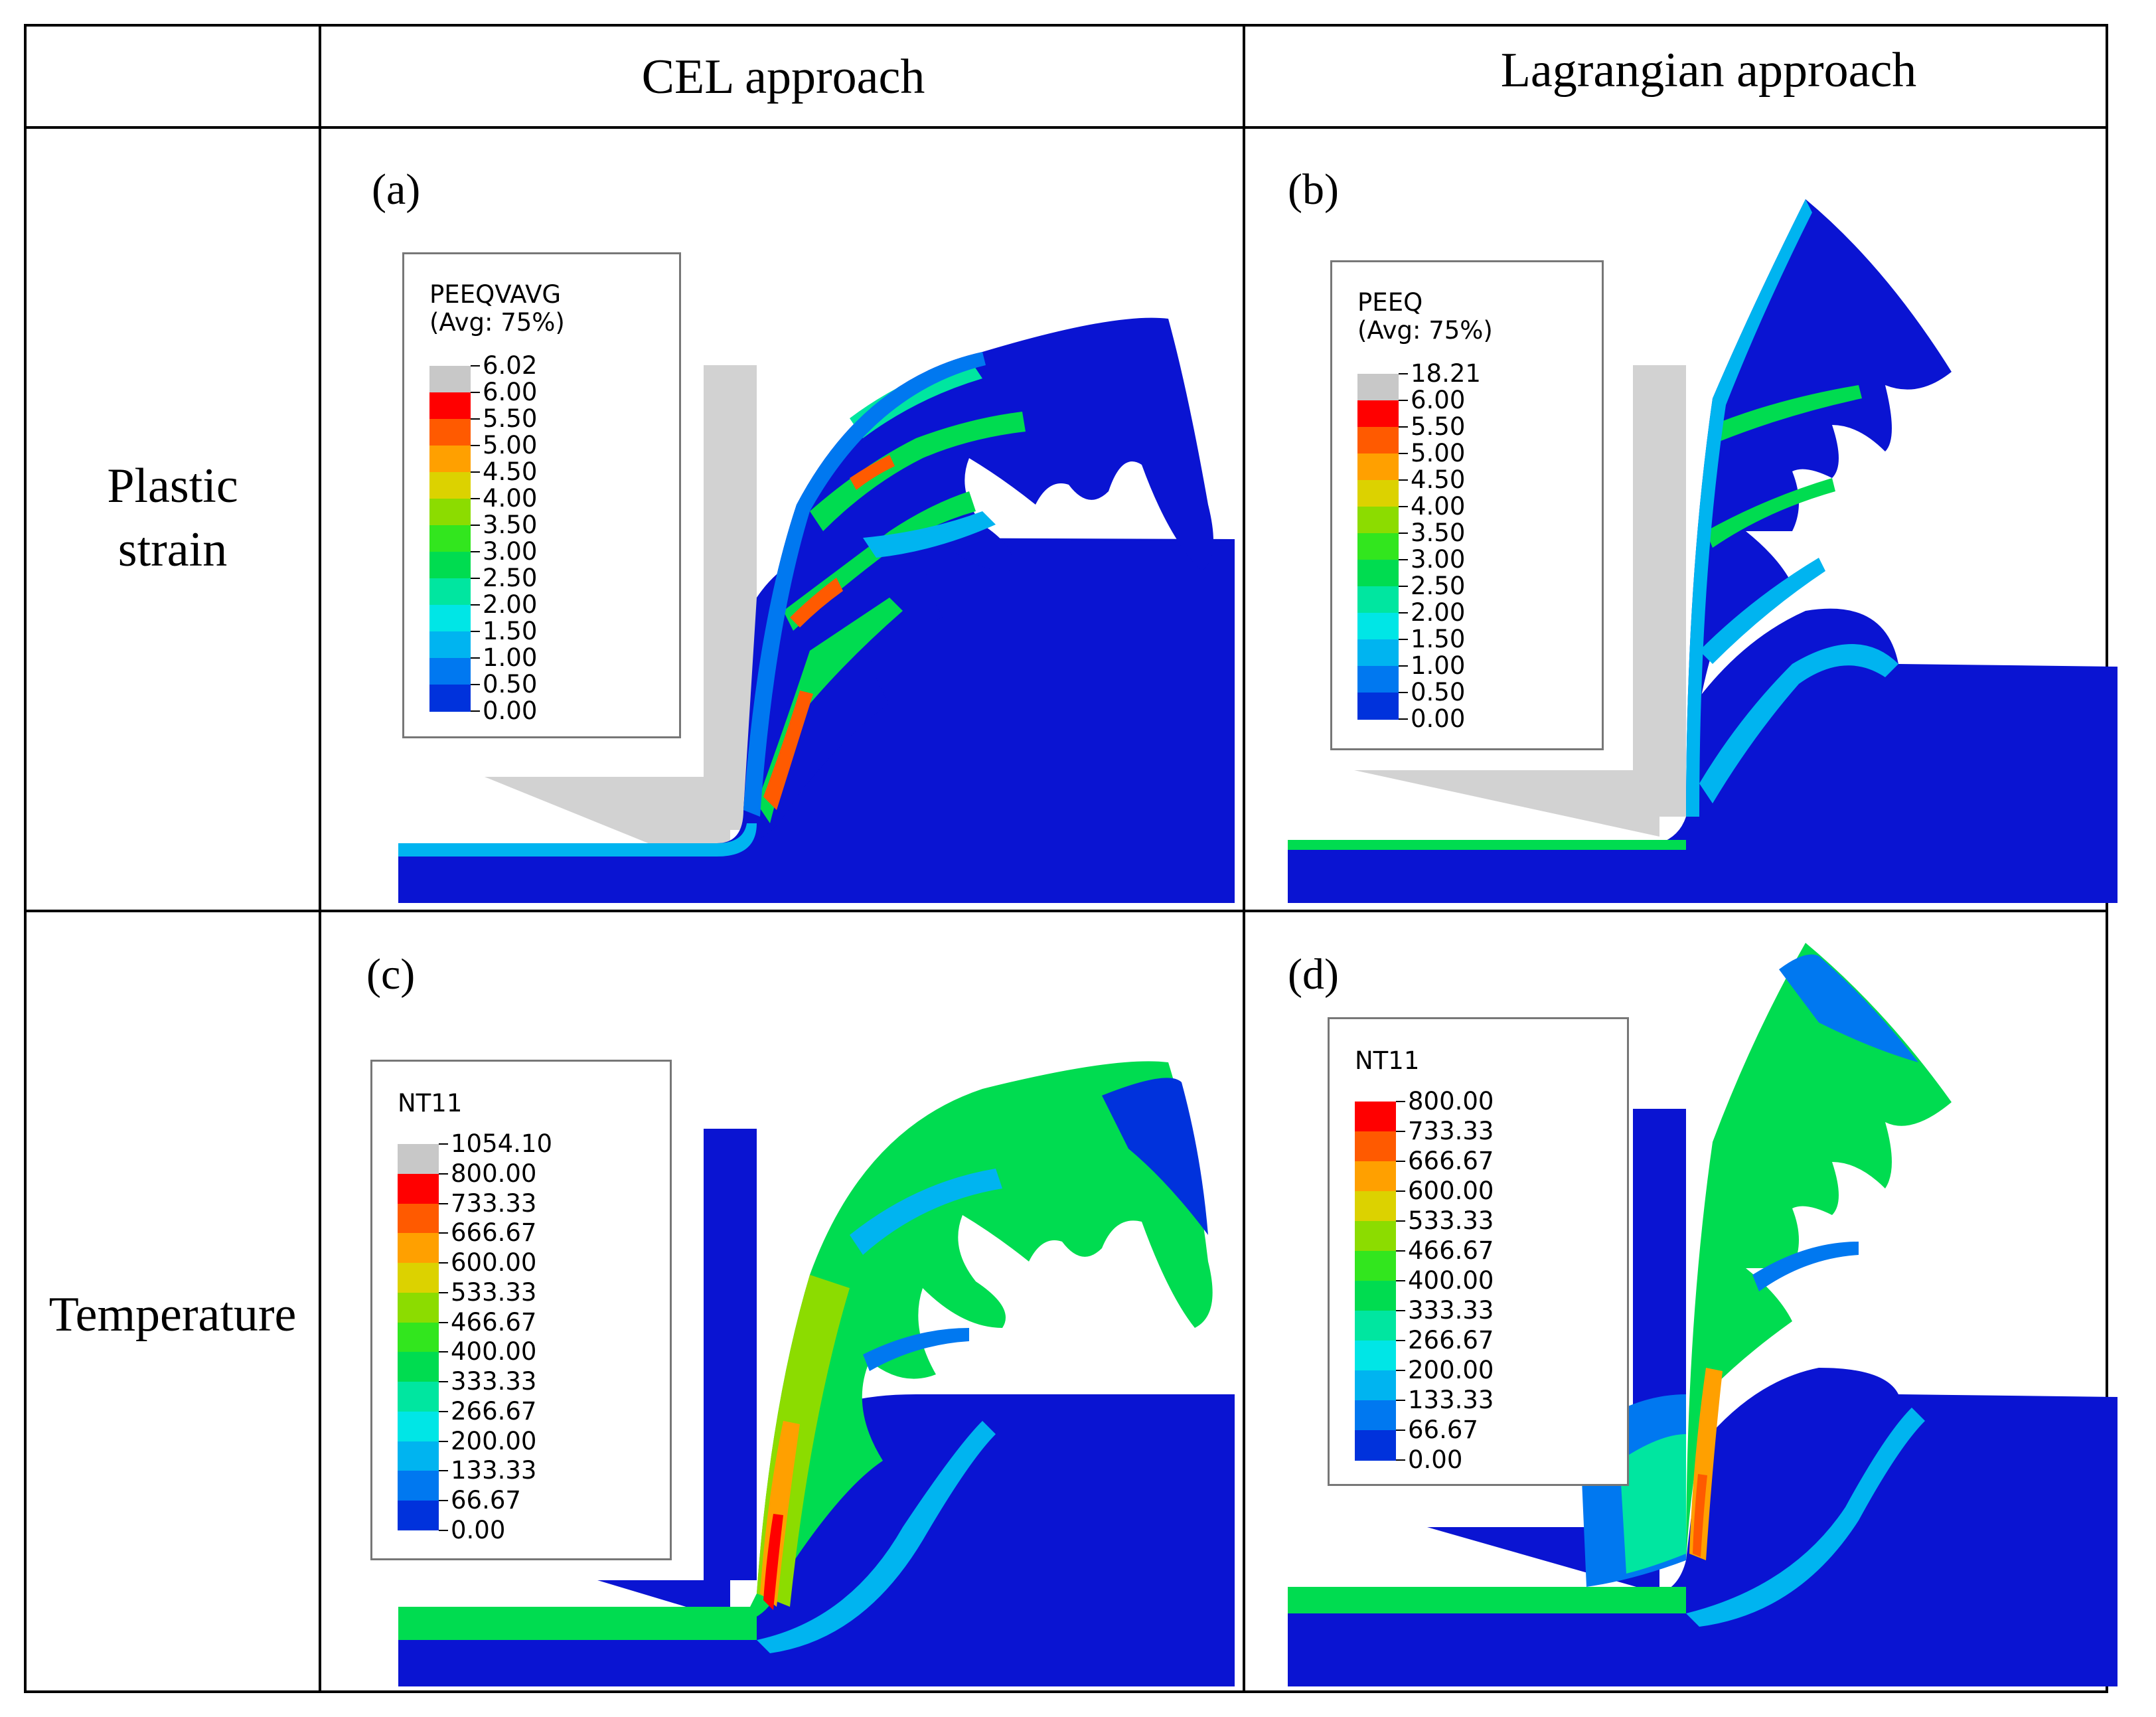  What do you see at coordinates (817, 602) in the screenshot?
I see `shear-band-2-core` at bounding box center [817, 602].